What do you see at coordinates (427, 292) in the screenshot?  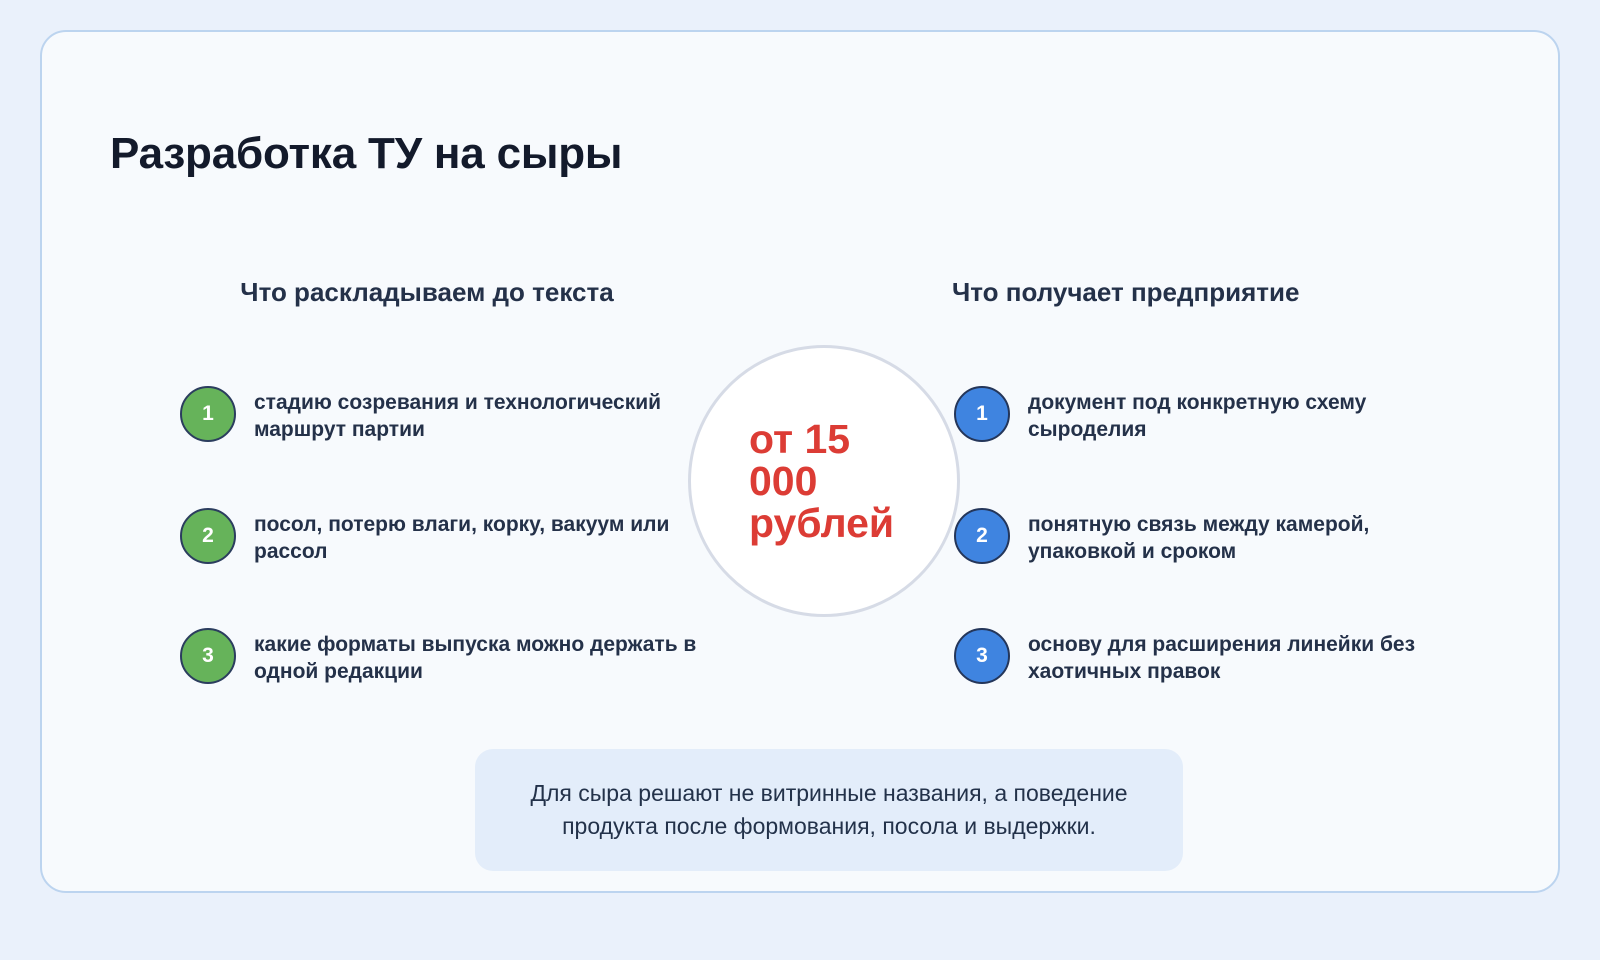 I see `left-column-header: Что раскладываем до текста` at bounding box center [427, 292].